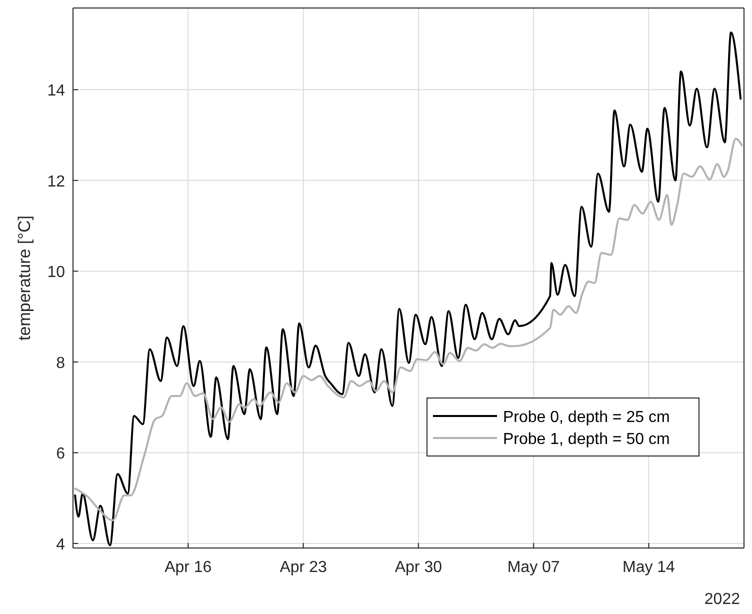 The image size is (752, 614). I want to click on x-tick-label: Apr 16, so click(188, 567).